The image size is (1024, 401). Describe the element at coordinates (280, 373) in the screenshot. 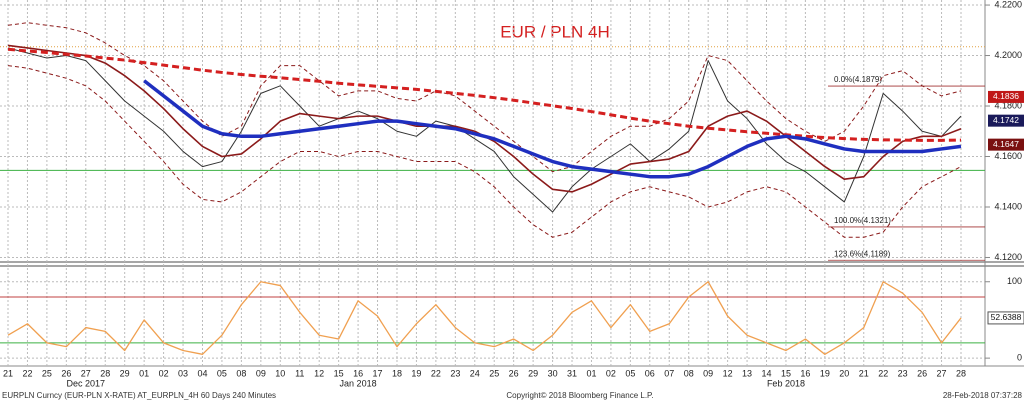

I see `x-tick-label: 10` at that location.